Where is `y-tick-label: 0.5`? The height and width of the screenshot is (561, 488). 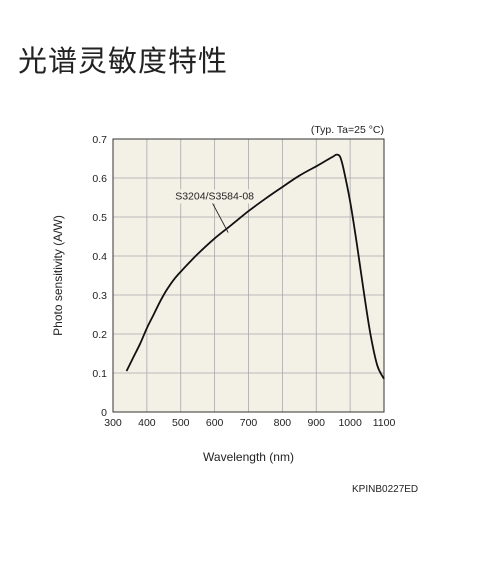
y-tick-label: 0.5 is located at coordinates (99, 218).